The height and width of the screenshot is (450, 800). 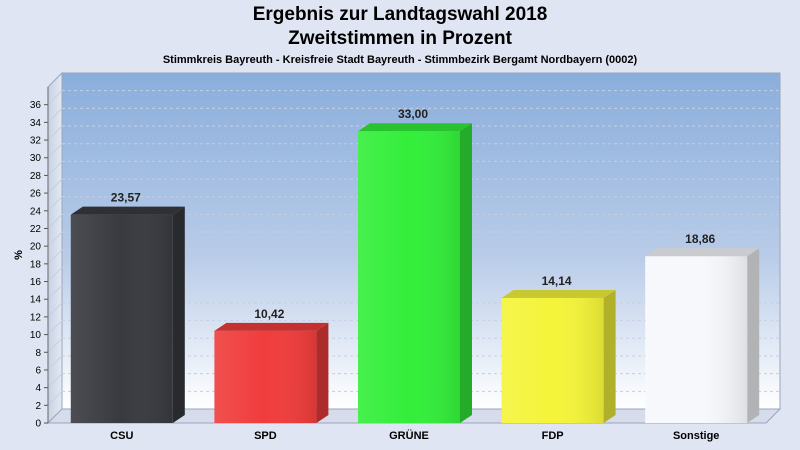 I want to click on bar-value-label: 10,42, so click(x=269, y=314).